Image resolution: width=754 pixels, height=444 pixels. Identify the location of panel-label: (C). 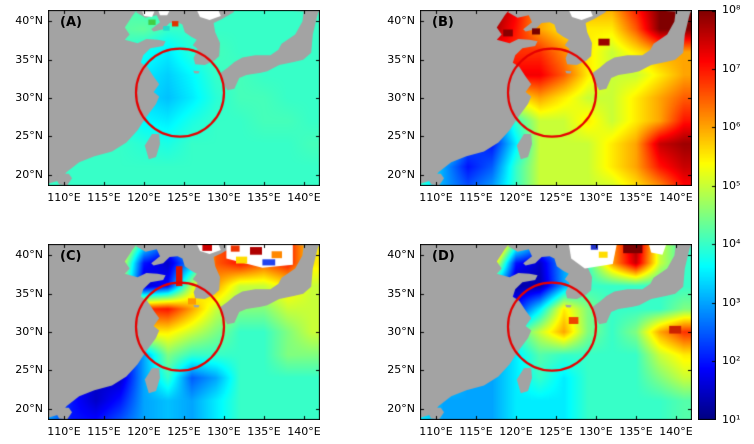
(71, 256).